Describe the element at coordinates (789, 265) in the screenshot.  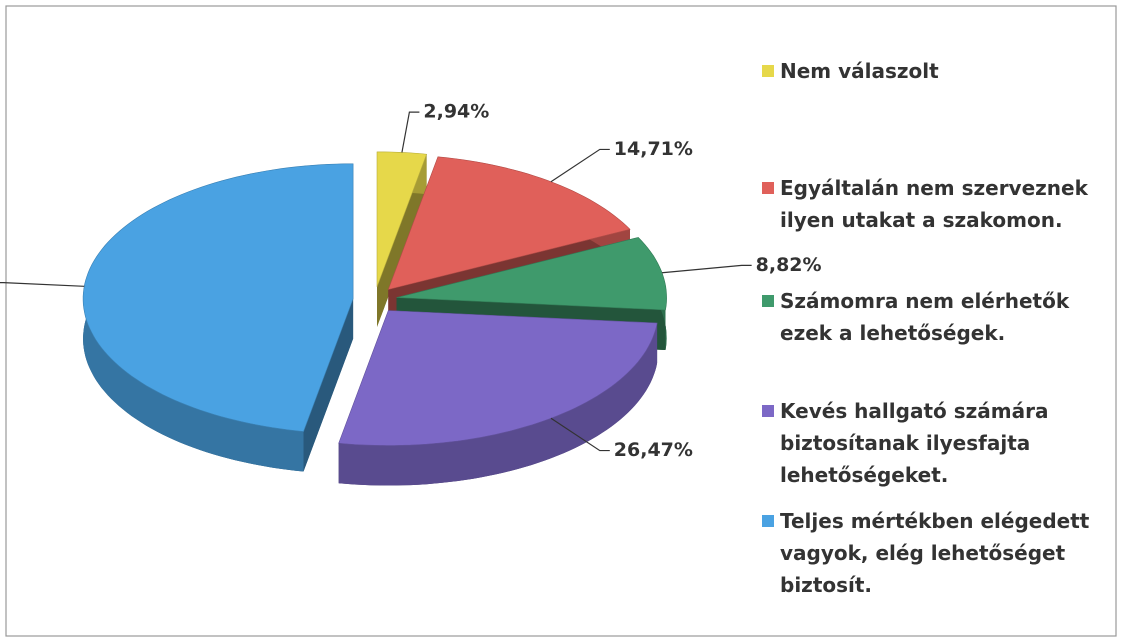
I see `data-label: 8,82%` at that location.